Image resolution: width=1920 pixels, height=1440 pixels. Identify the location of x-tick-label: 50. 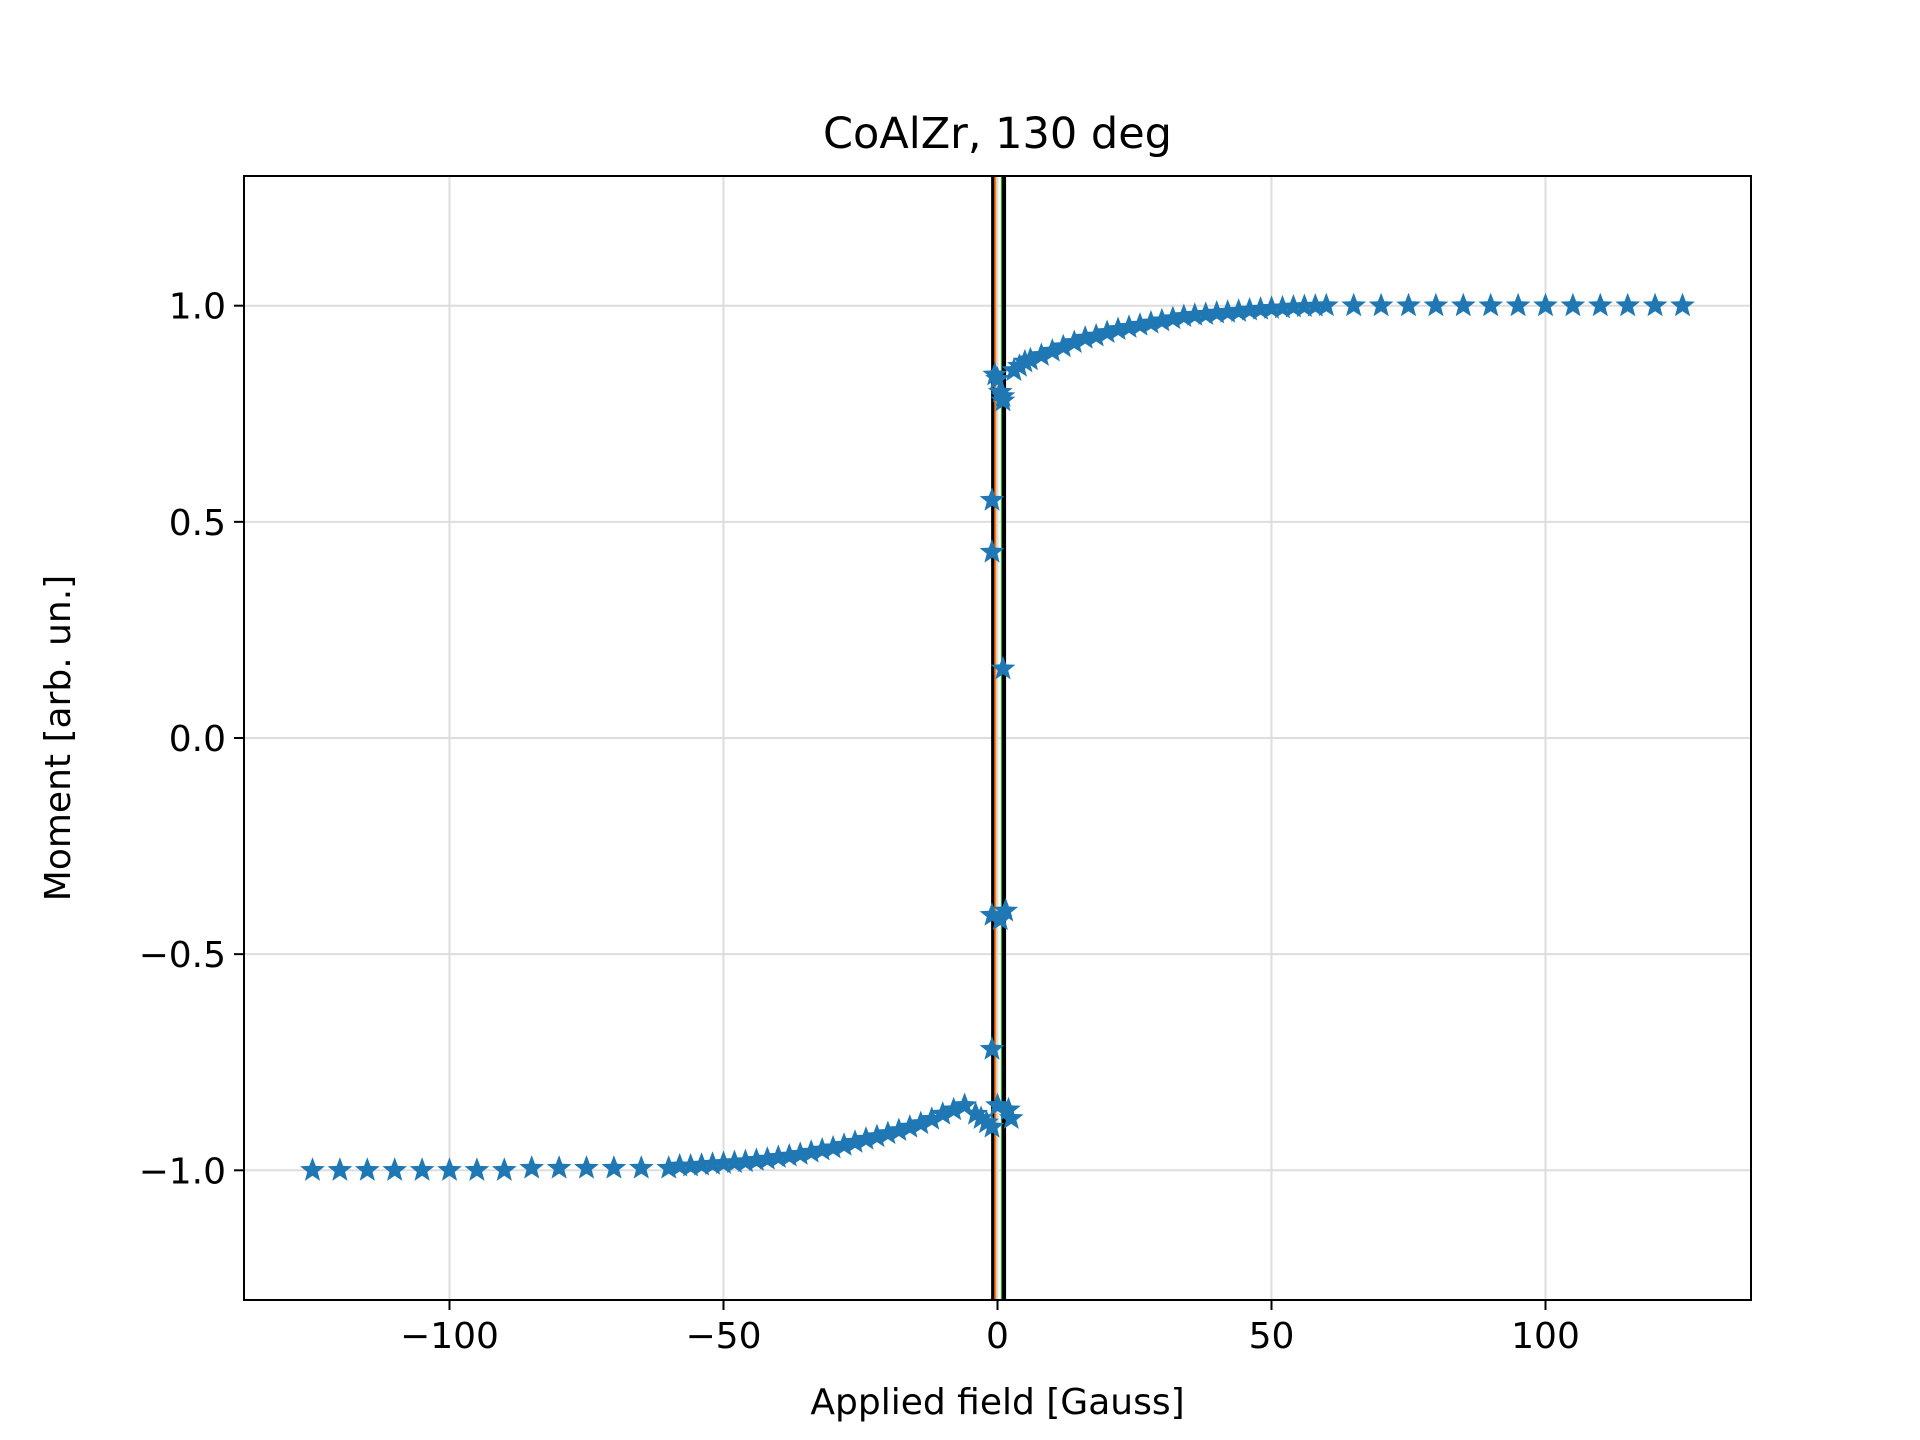
(1272, 1336).